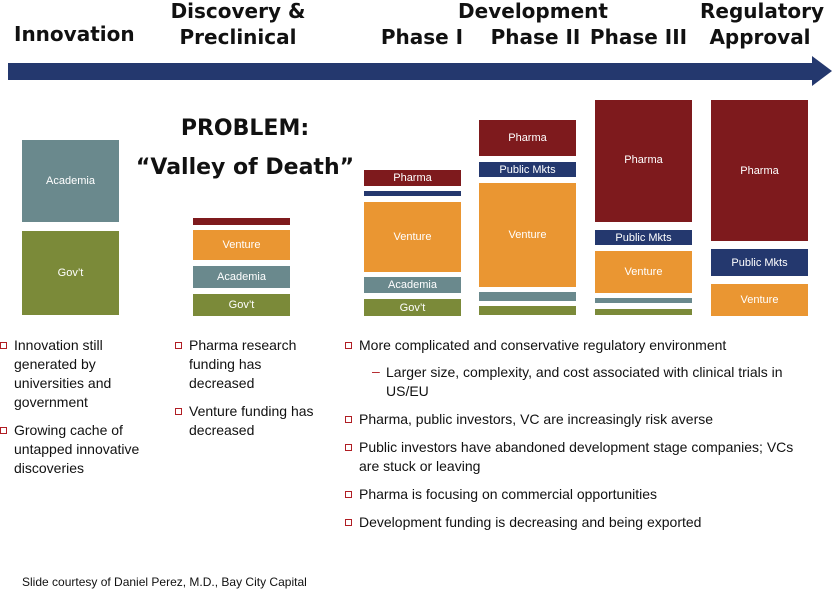 The height and width of the screenshot is (590, 832). What do you see at coordinates (533, 11) in the screenshot?
I see `stage-development: Development` at bounding box center [533, 11].